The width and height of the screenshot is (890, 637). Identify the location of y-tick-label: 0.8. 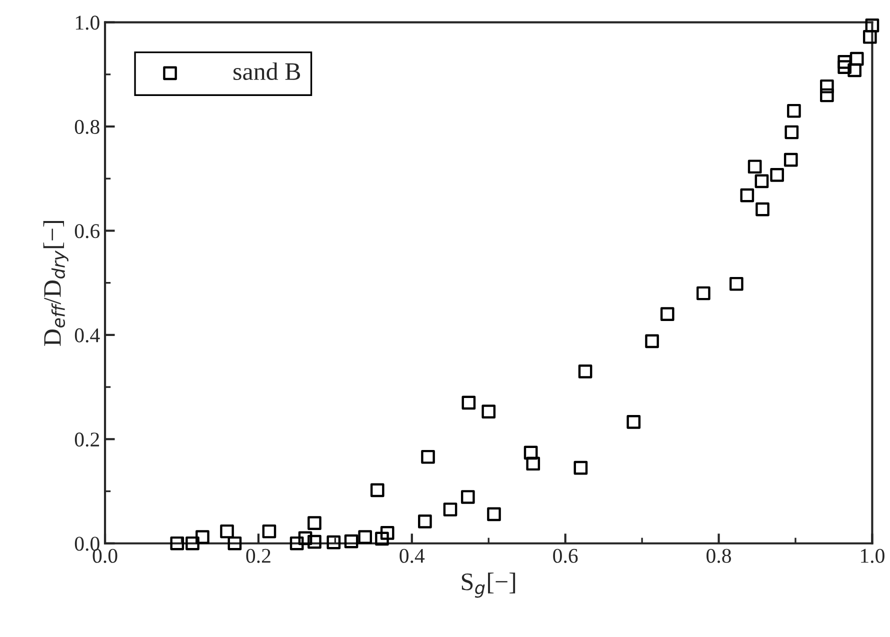
(87, 127).